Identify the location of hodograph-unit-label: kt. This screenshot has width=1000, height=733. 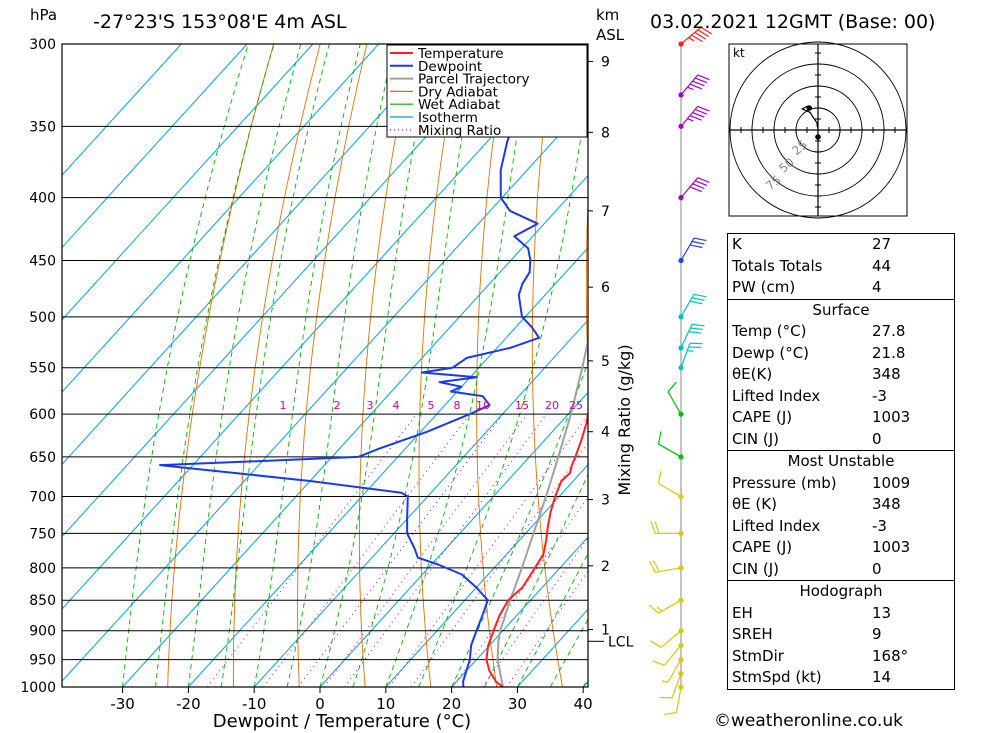
(739, 53).